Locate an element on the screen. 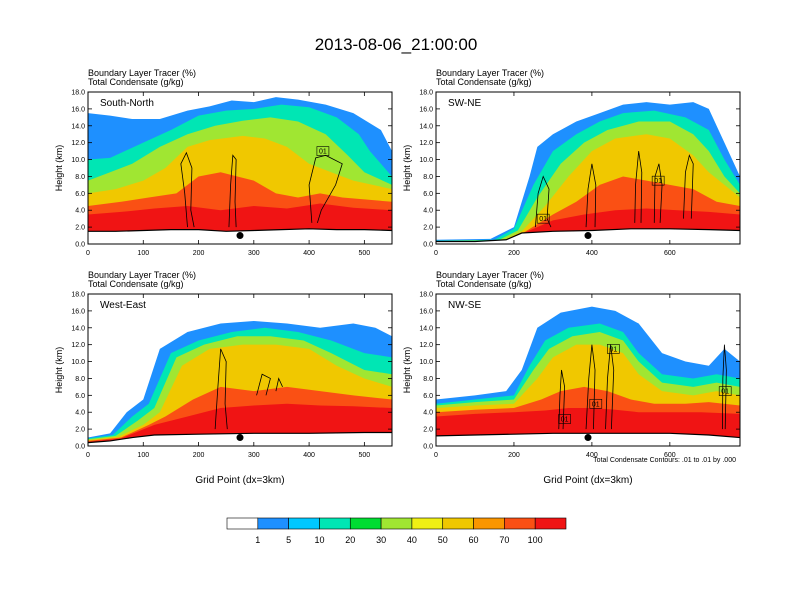  panel-cross-section-label: NW-SE is located at coordinates (464, 305).